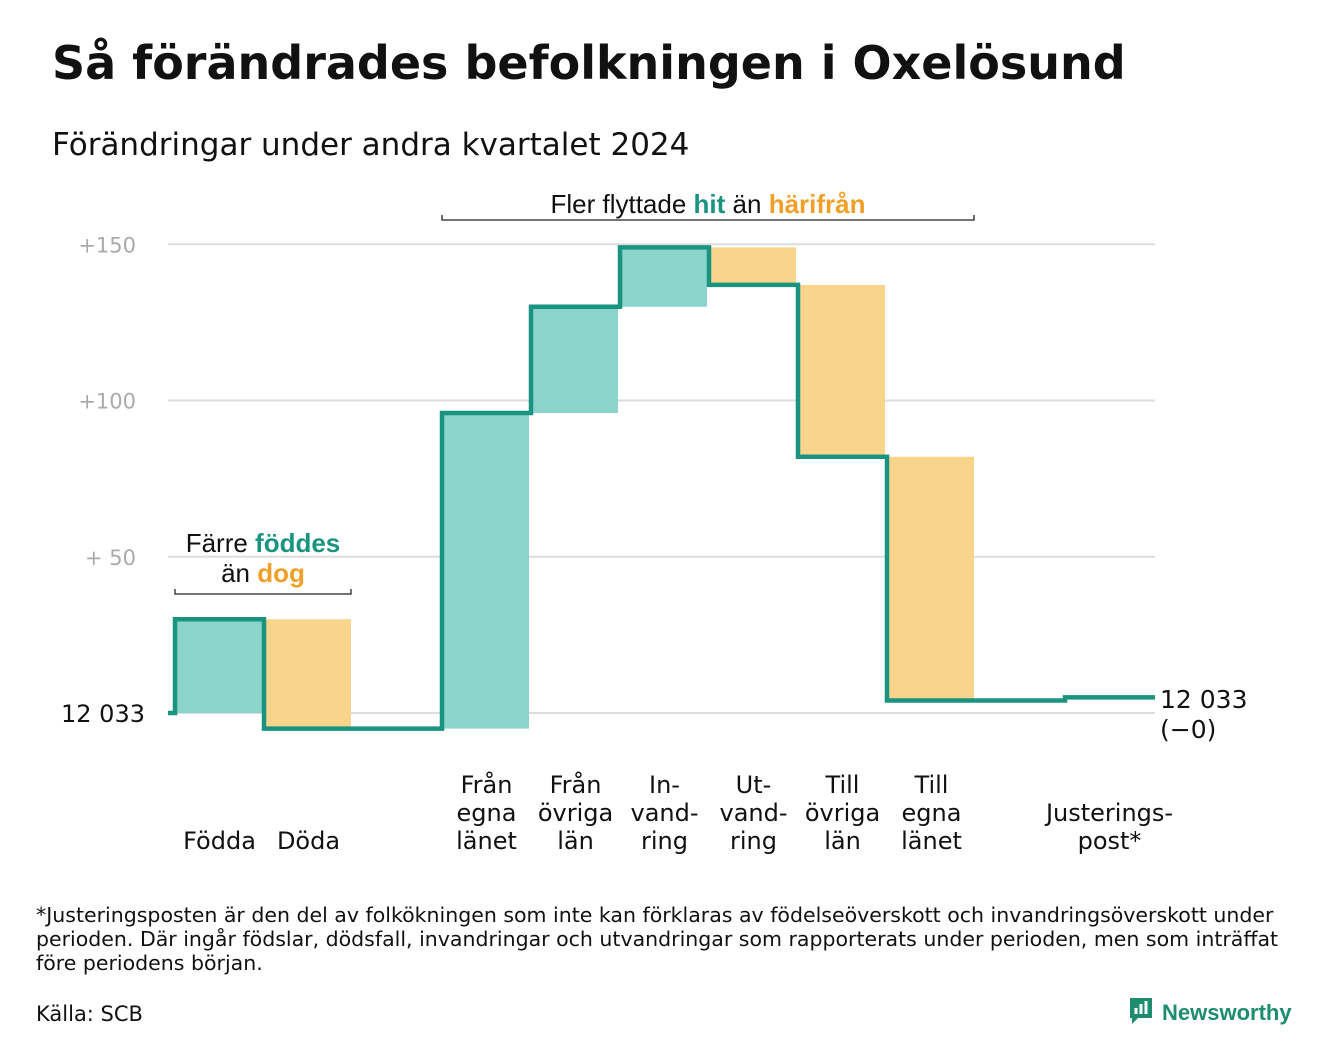 The width and height of the screenshot is (1340, 1060). Describe the element at coordinates (110, 558) in the screenshot. I see `y-tick-label: + 50` at that location.